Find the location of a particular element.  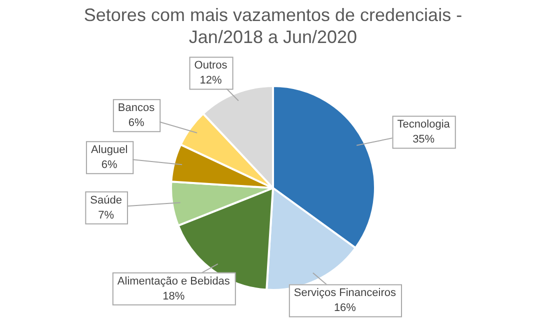

slice-label: Aluguel is located at coordinates (109, 150).